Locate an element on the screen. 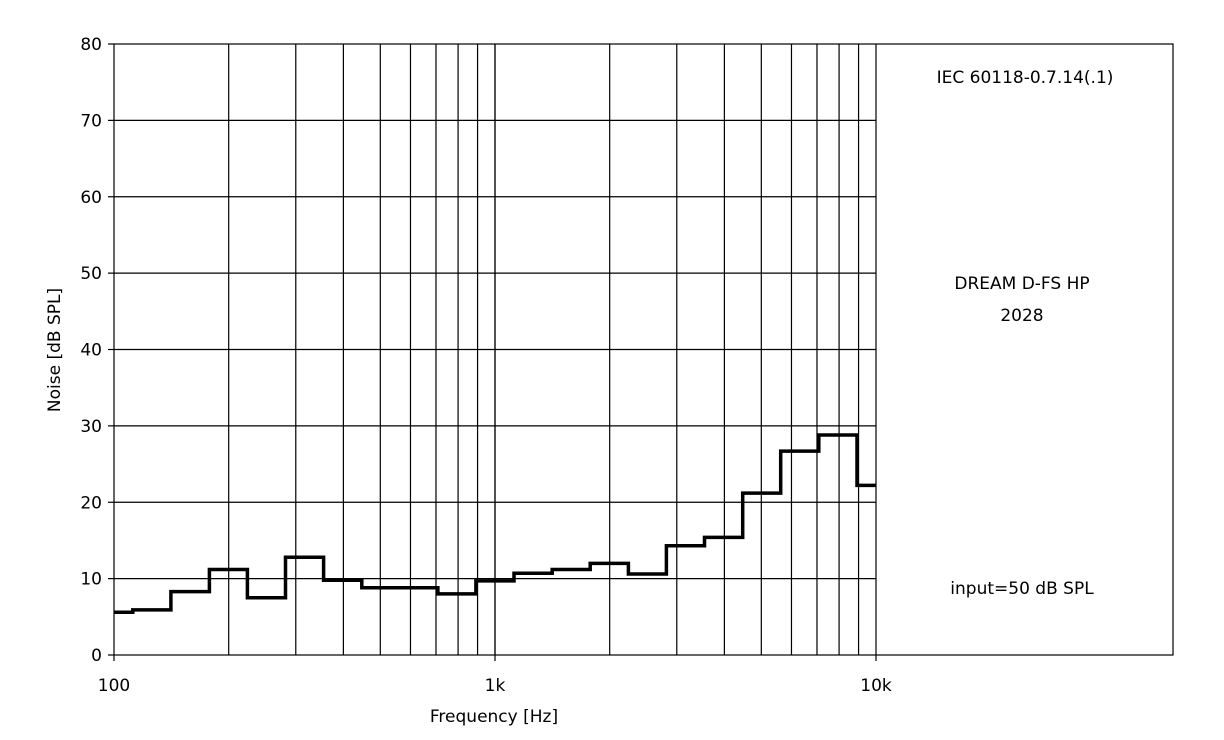 Image resolution: width=1224 pixels, height=740 pixels. y-tick-label: 30 is located at coordinates (91, 427).